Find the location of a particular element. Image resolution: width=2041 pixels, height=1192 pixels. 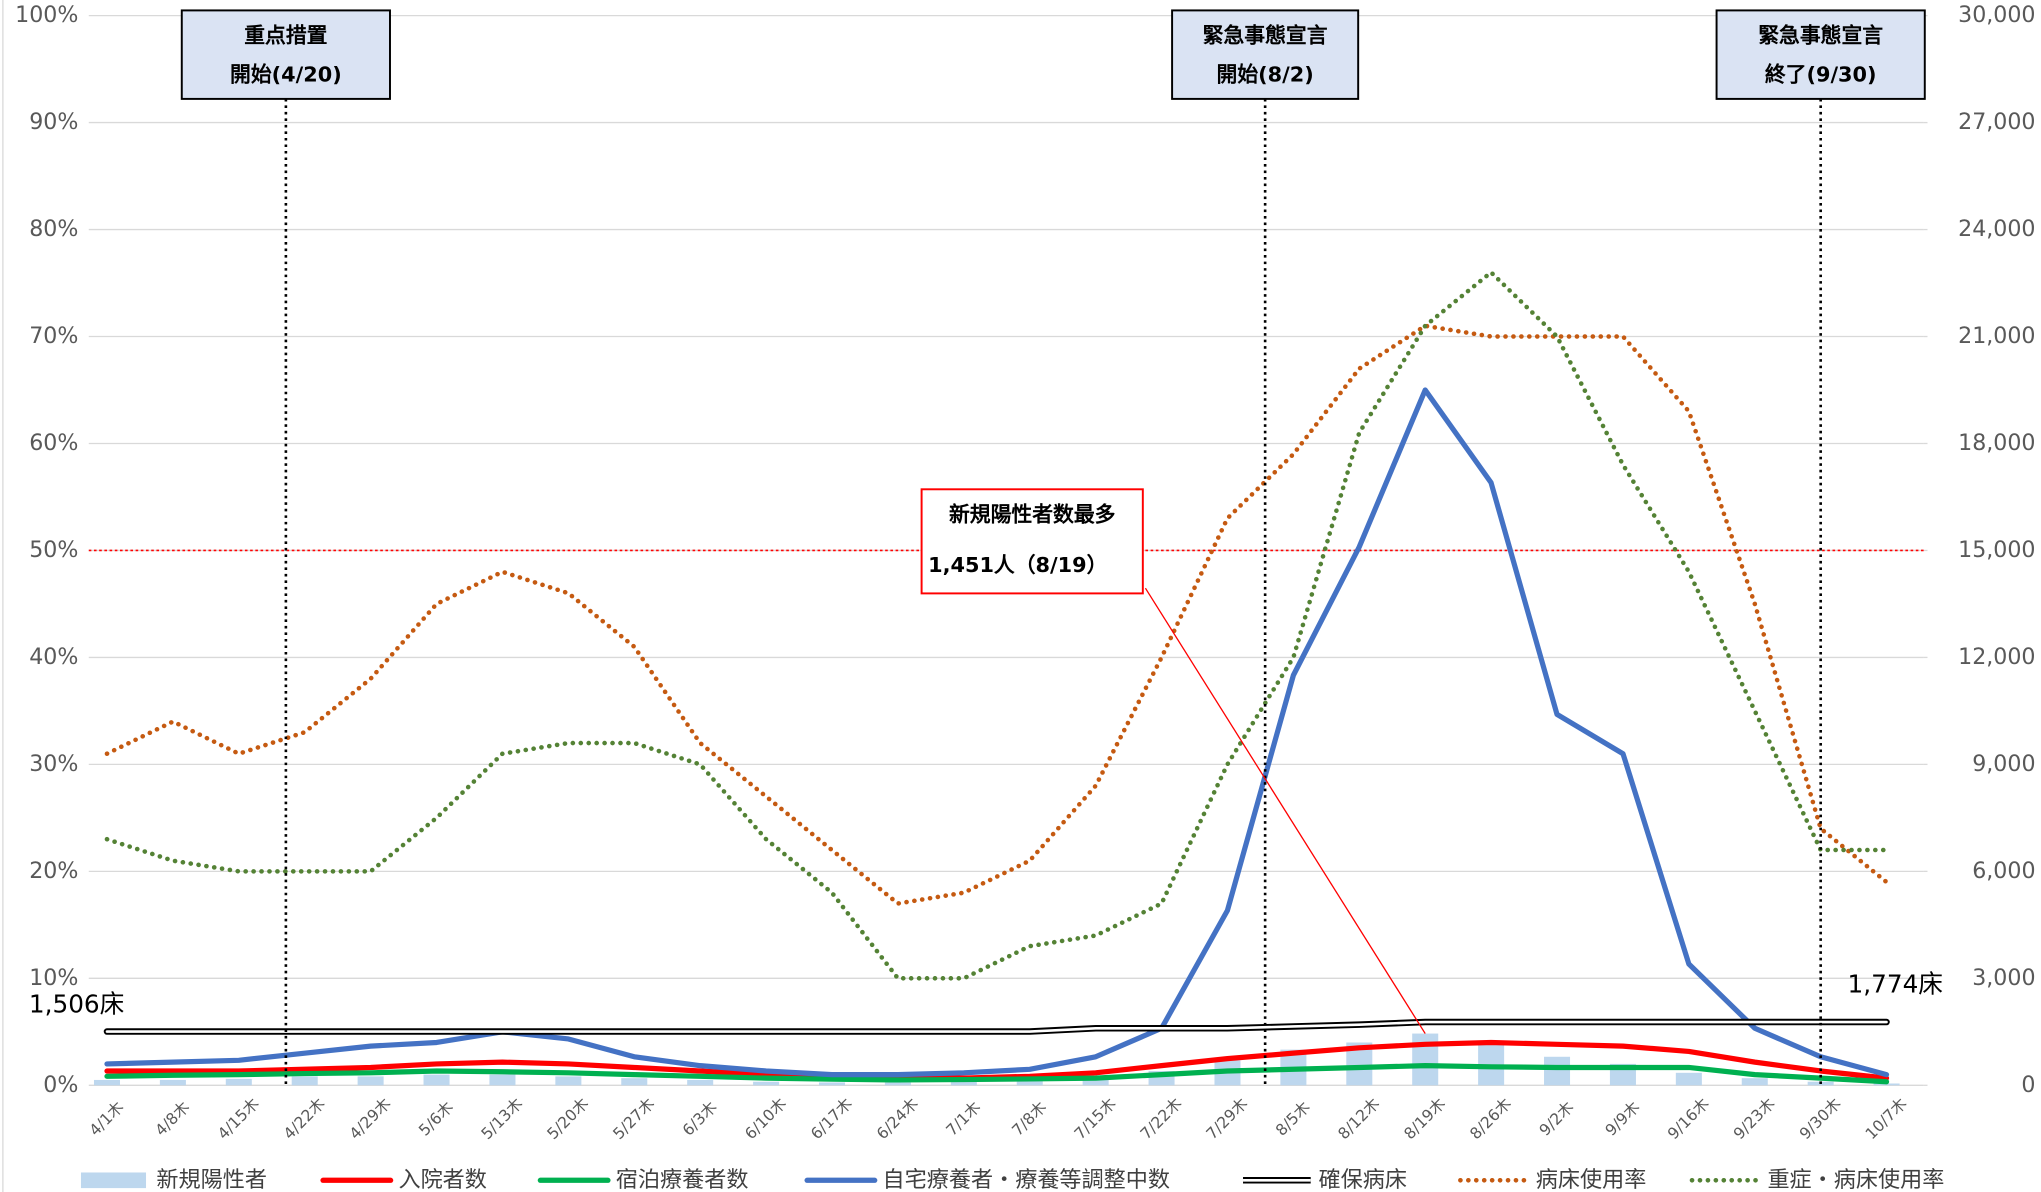

y-tick-label: 90% is located at coordinates (53, 122).